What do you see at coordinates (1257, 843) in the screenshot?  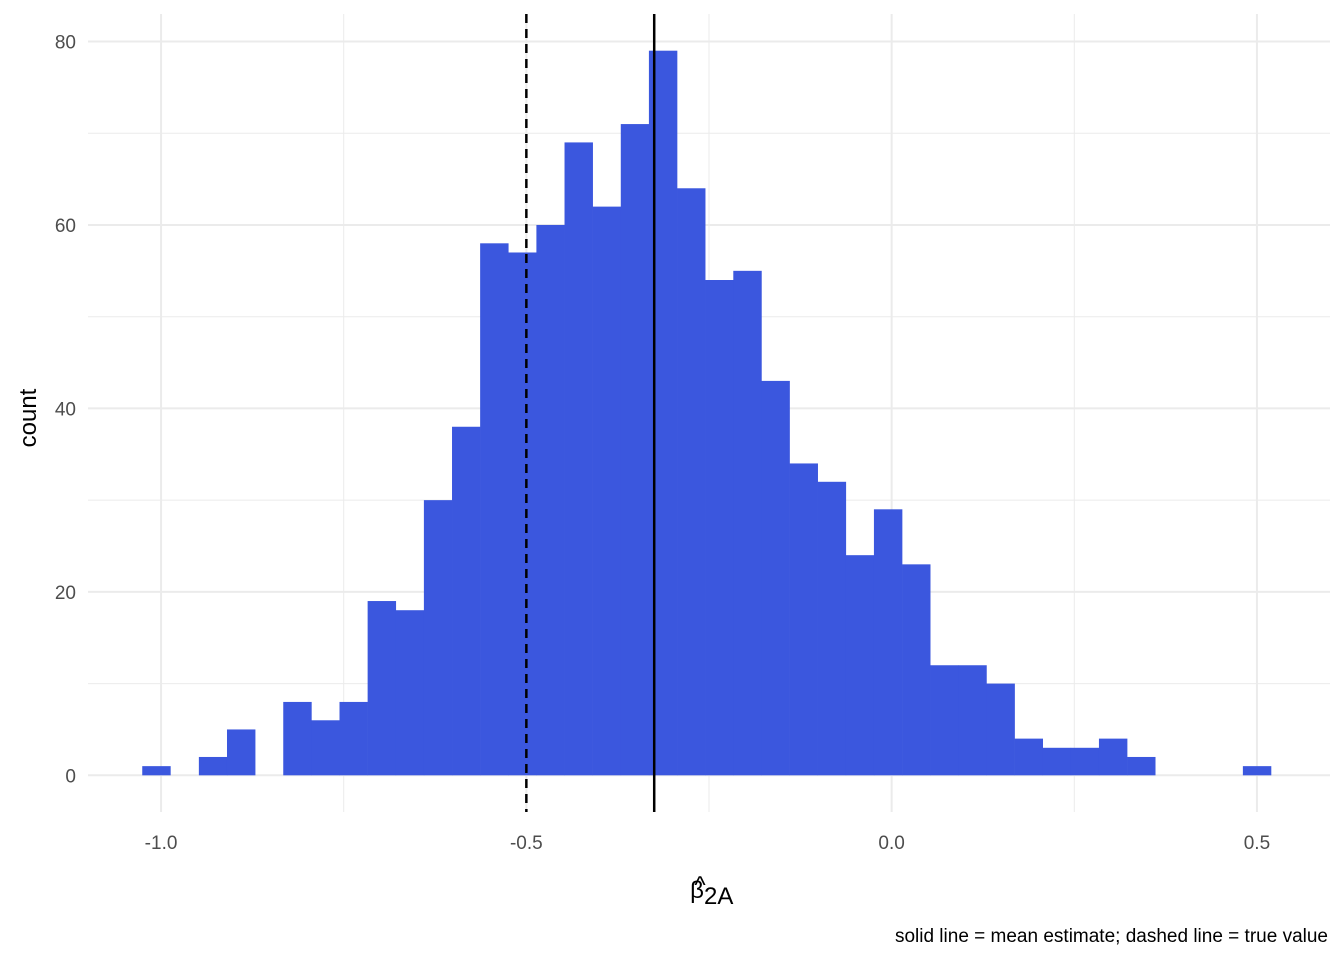 I see `x-tick-label: 0.5` at bounding box center [1257, 843].